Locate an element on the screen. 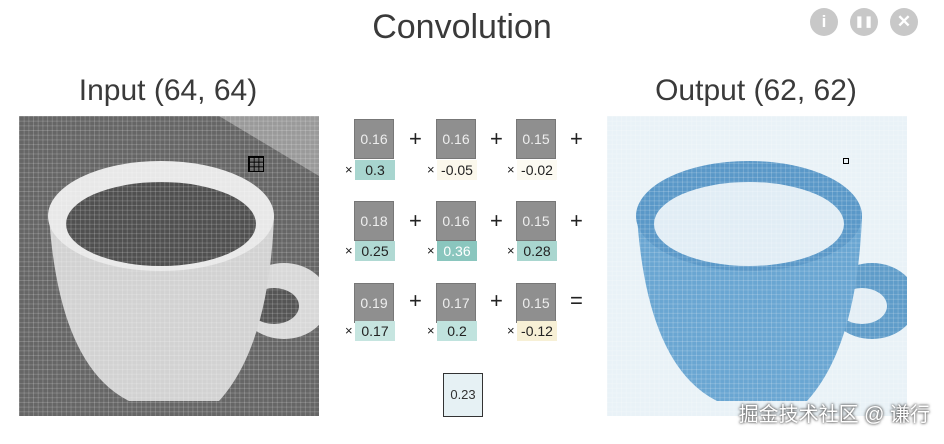 The width and height of the screenshot is (944, 444). pixel-cell: 0.19 is located at coordinates (374, 303).